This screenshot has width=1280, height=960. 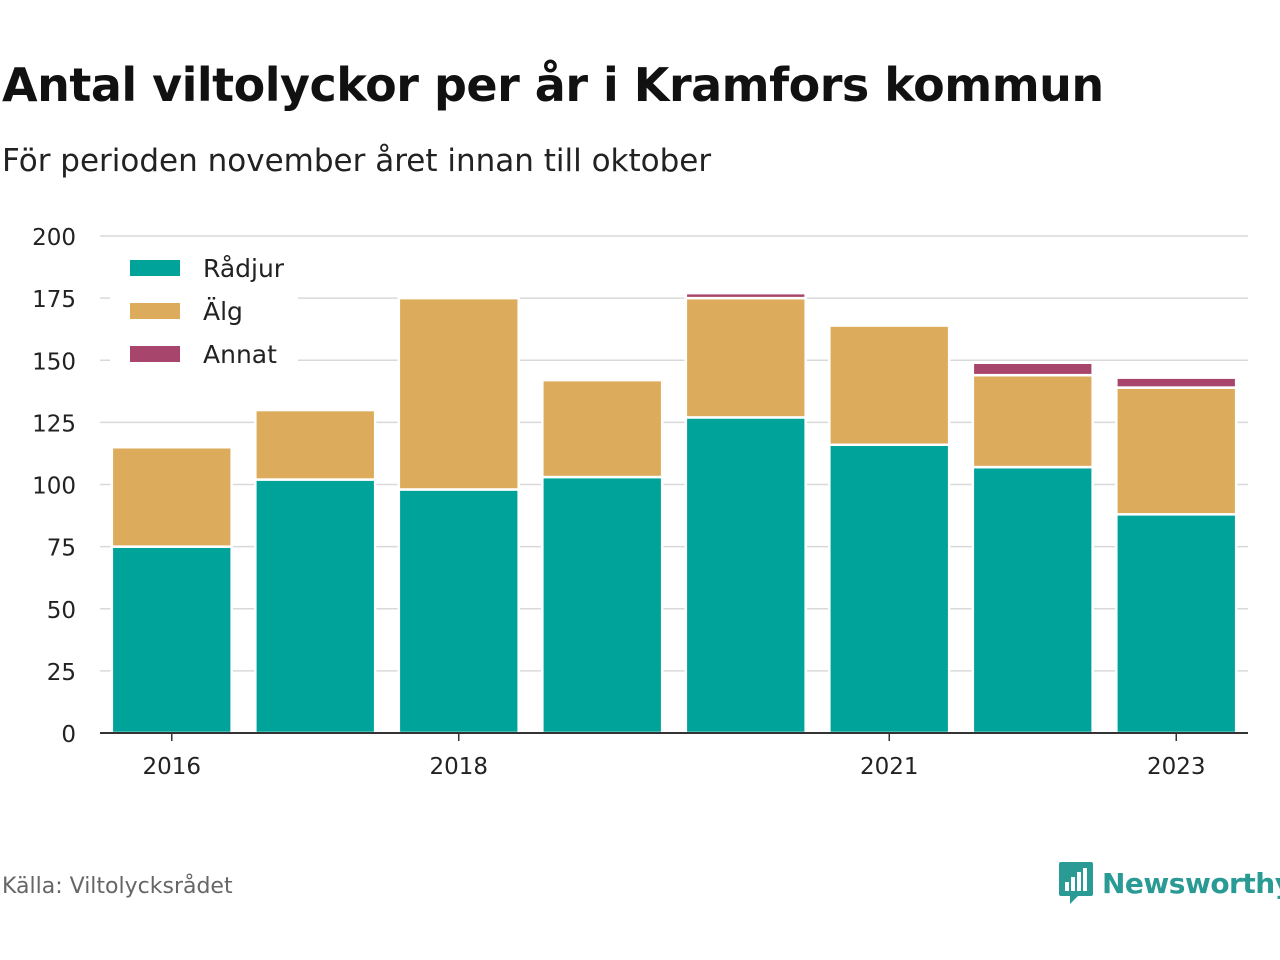 I want to click on x-tick-label: 2021, so click(x=889, y=767).